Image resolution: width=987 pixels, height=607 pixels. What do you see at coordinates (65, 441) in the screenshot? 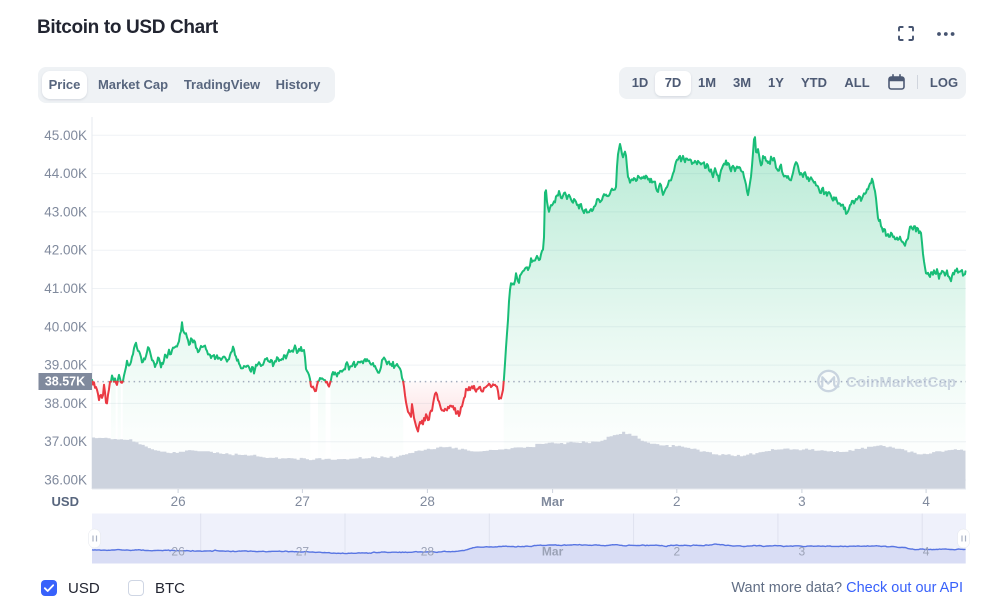
I see `svg-text: 37.00K` at bounding box center [65, 441].